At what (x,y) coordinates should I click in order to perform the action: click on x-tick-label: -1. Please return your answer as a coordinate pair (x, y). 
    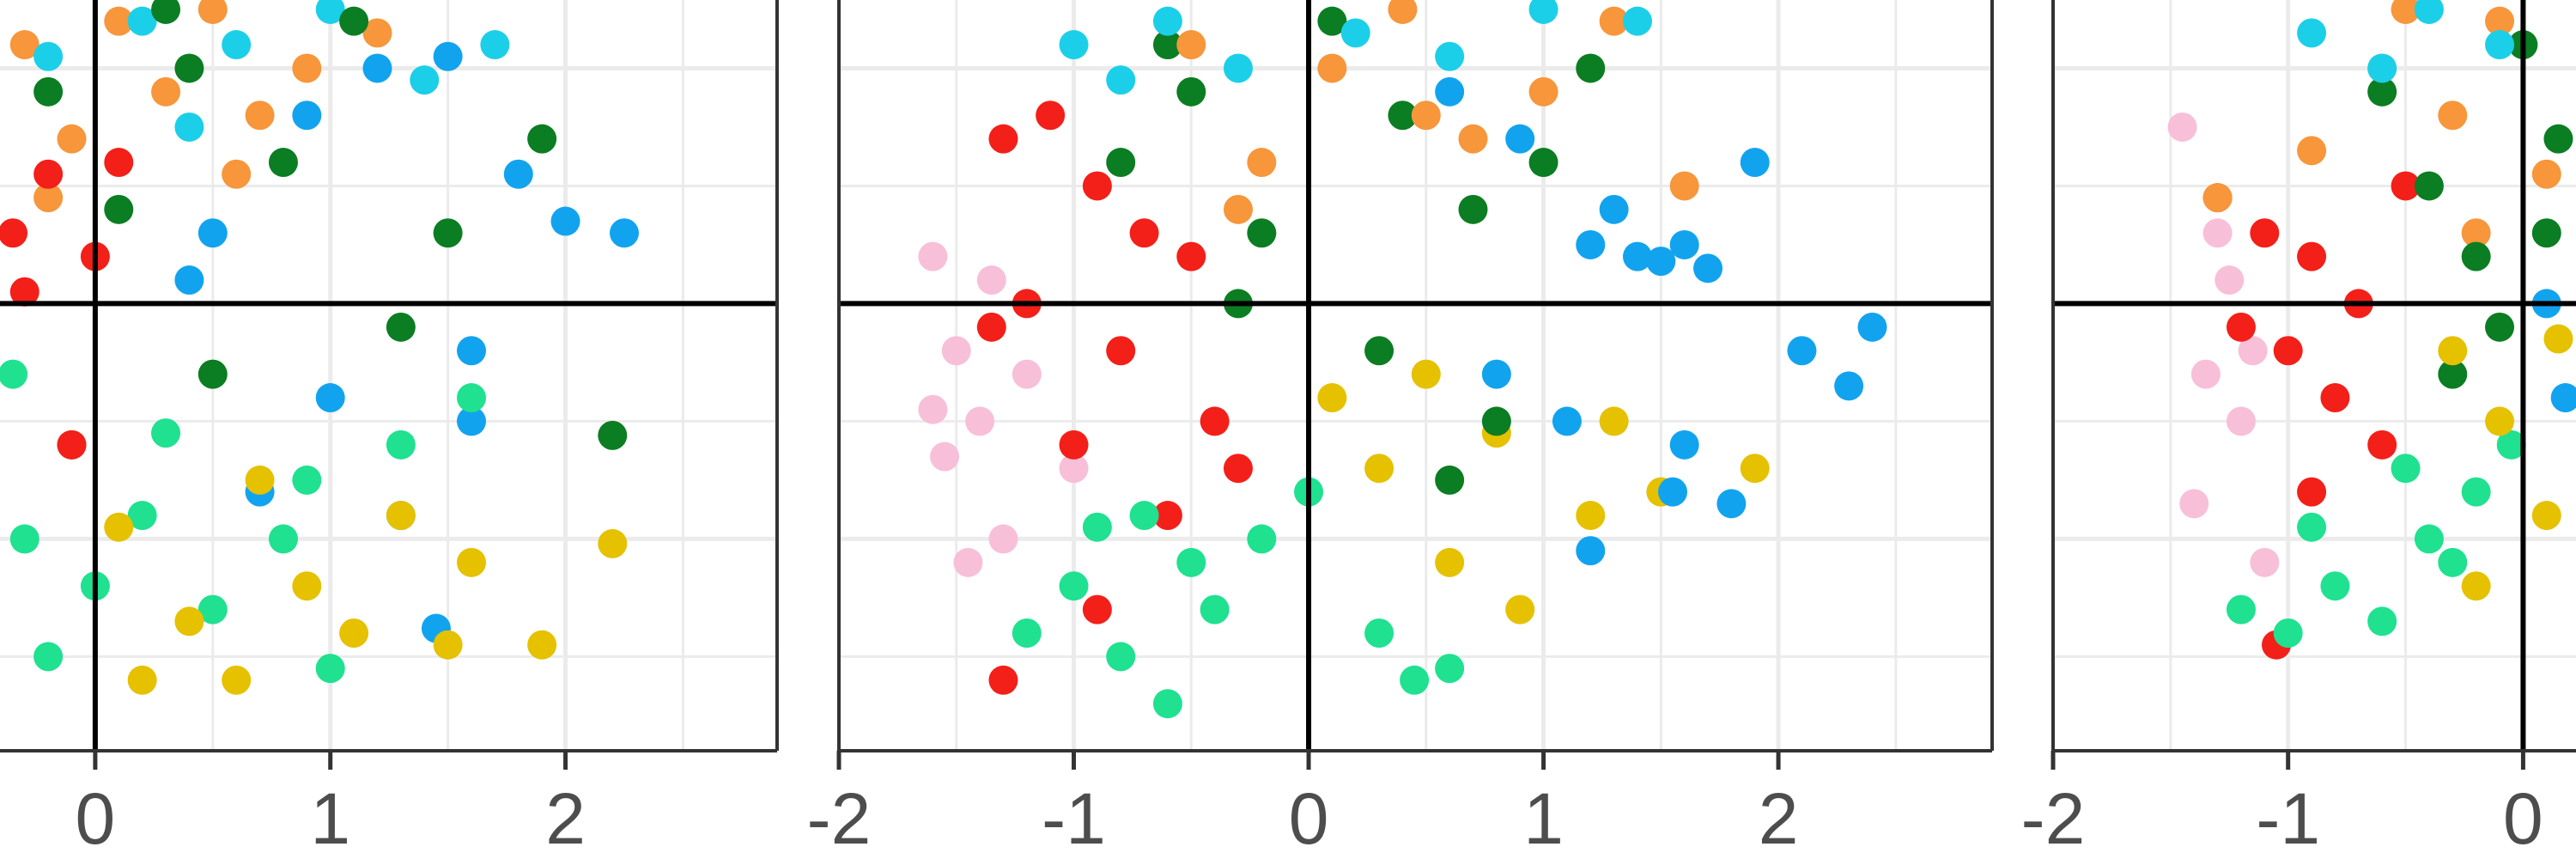
    Looking at the image, I should click on (2288, 819).